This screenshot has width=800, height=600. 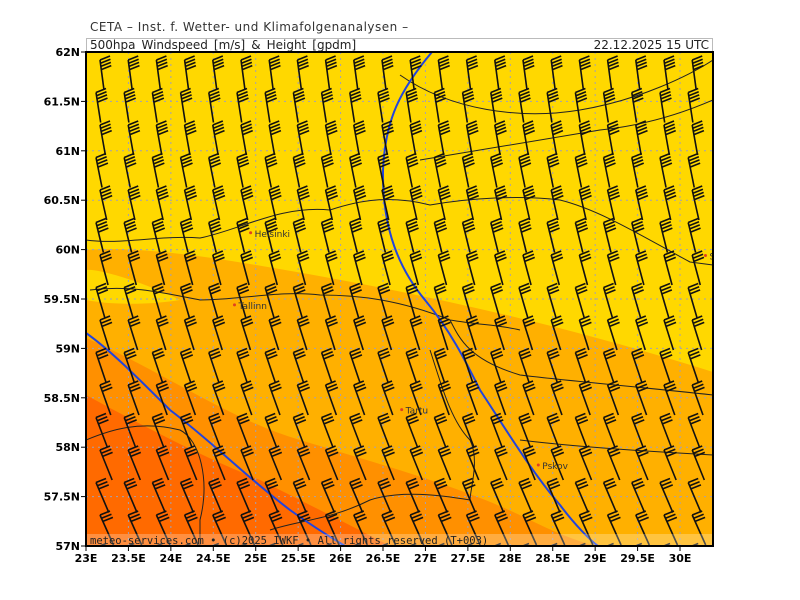 What do you see at coordinates (555, 467) in the screenshot?
I see `city-label: Pskov` at bounding box center [555, 467].